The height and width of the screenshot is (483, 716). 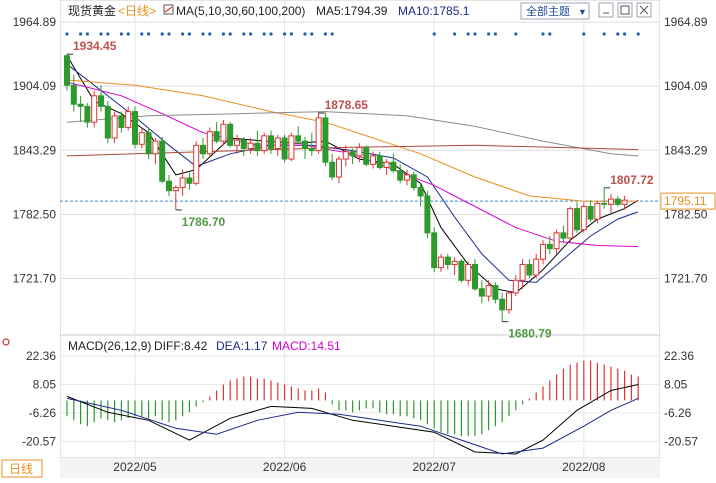 I want to click on minimize-icon, so click(x=606, y=10).